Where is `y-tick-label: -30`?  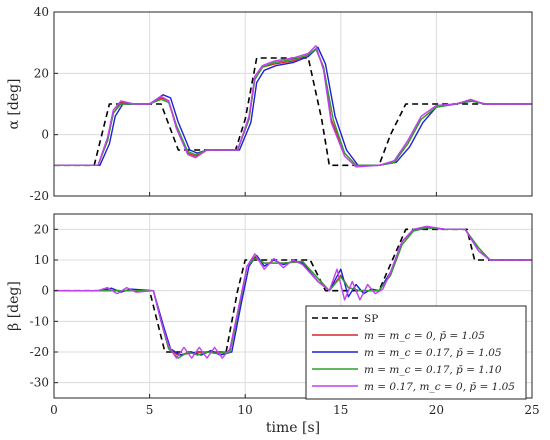
y-tick-label: -30 is located at coordinates (39, 383).